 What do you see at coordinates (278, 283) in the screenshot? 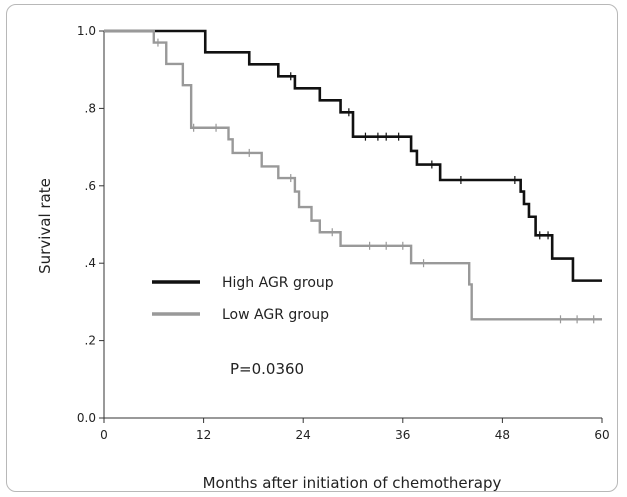
I see `legend-label-high: High AGR group` at bounding box center [278, 283].